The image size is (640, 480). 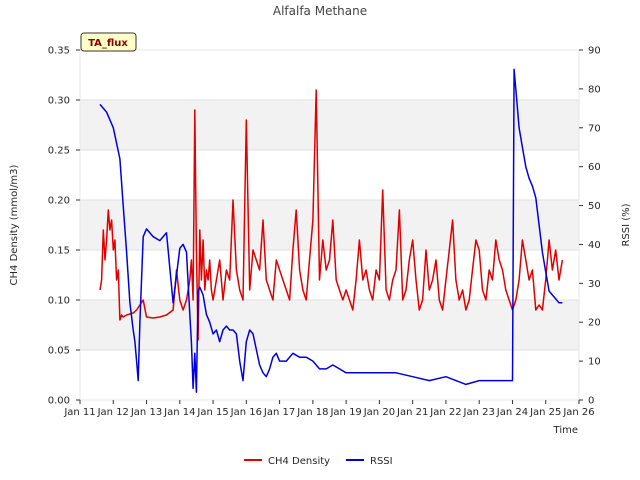 I want to click on y2-tick-label: 60, so click(x=594, y=167).